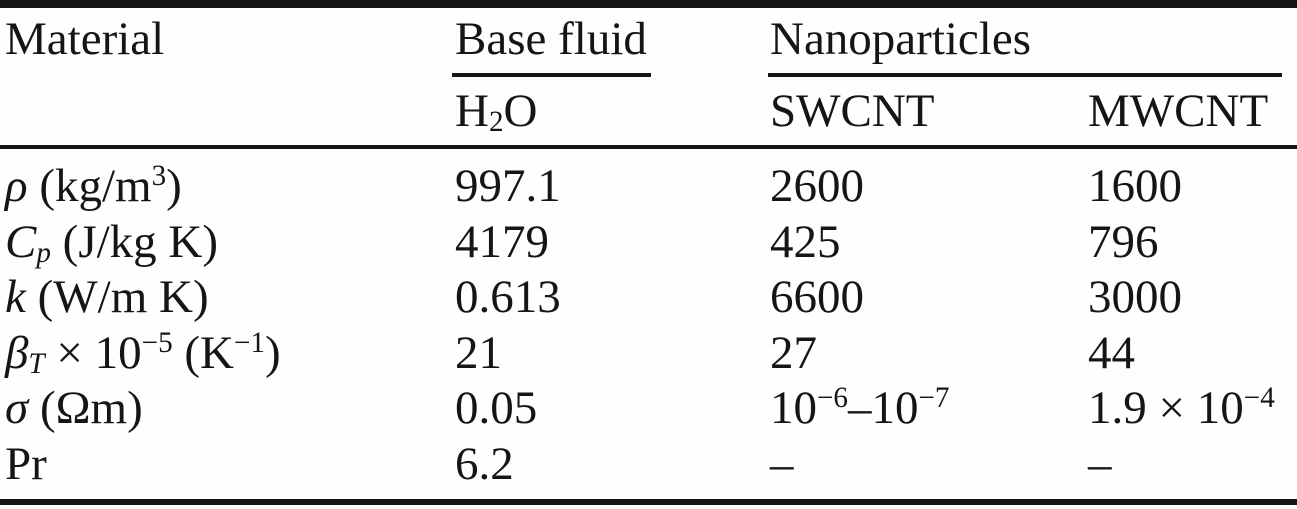  What do you see at coordinates (1111, 353) in the screenshot?
I see `cell-thermal-expansion-mwcnt: 44` at bounding box center [1111, 353].